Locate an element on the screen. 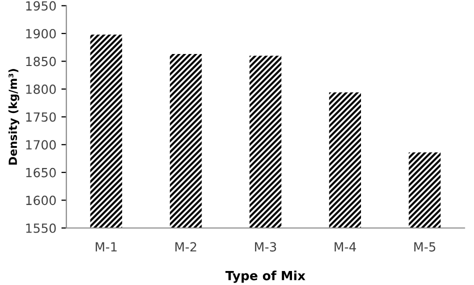 The height and width of the screenshot is (285, 474). x-tick-label: M-5 is located at coordinates (425, 247).